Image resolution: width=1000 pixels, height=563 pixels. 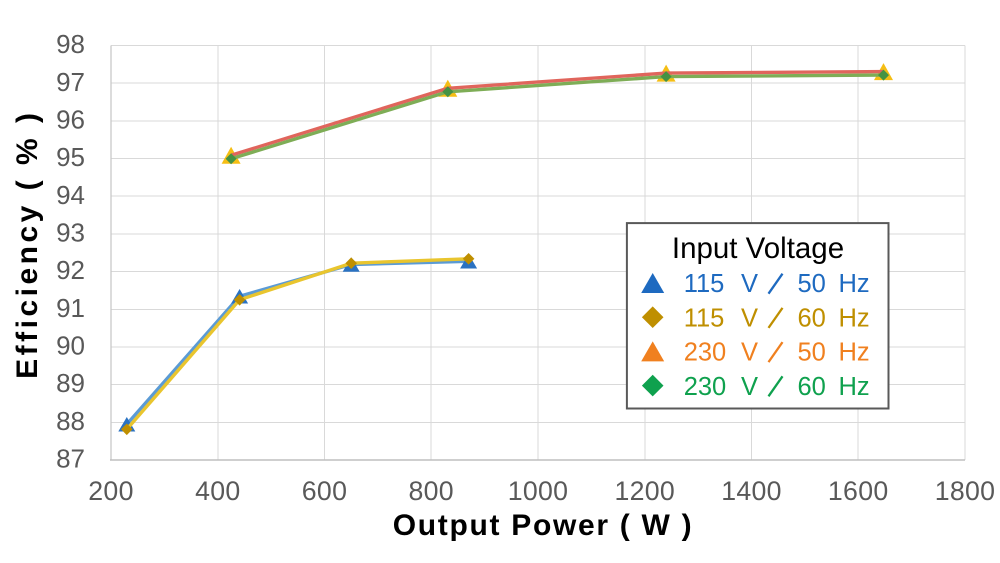 I want to click on svg-text: Efficiency ( % ), so click(x=27, y=244).